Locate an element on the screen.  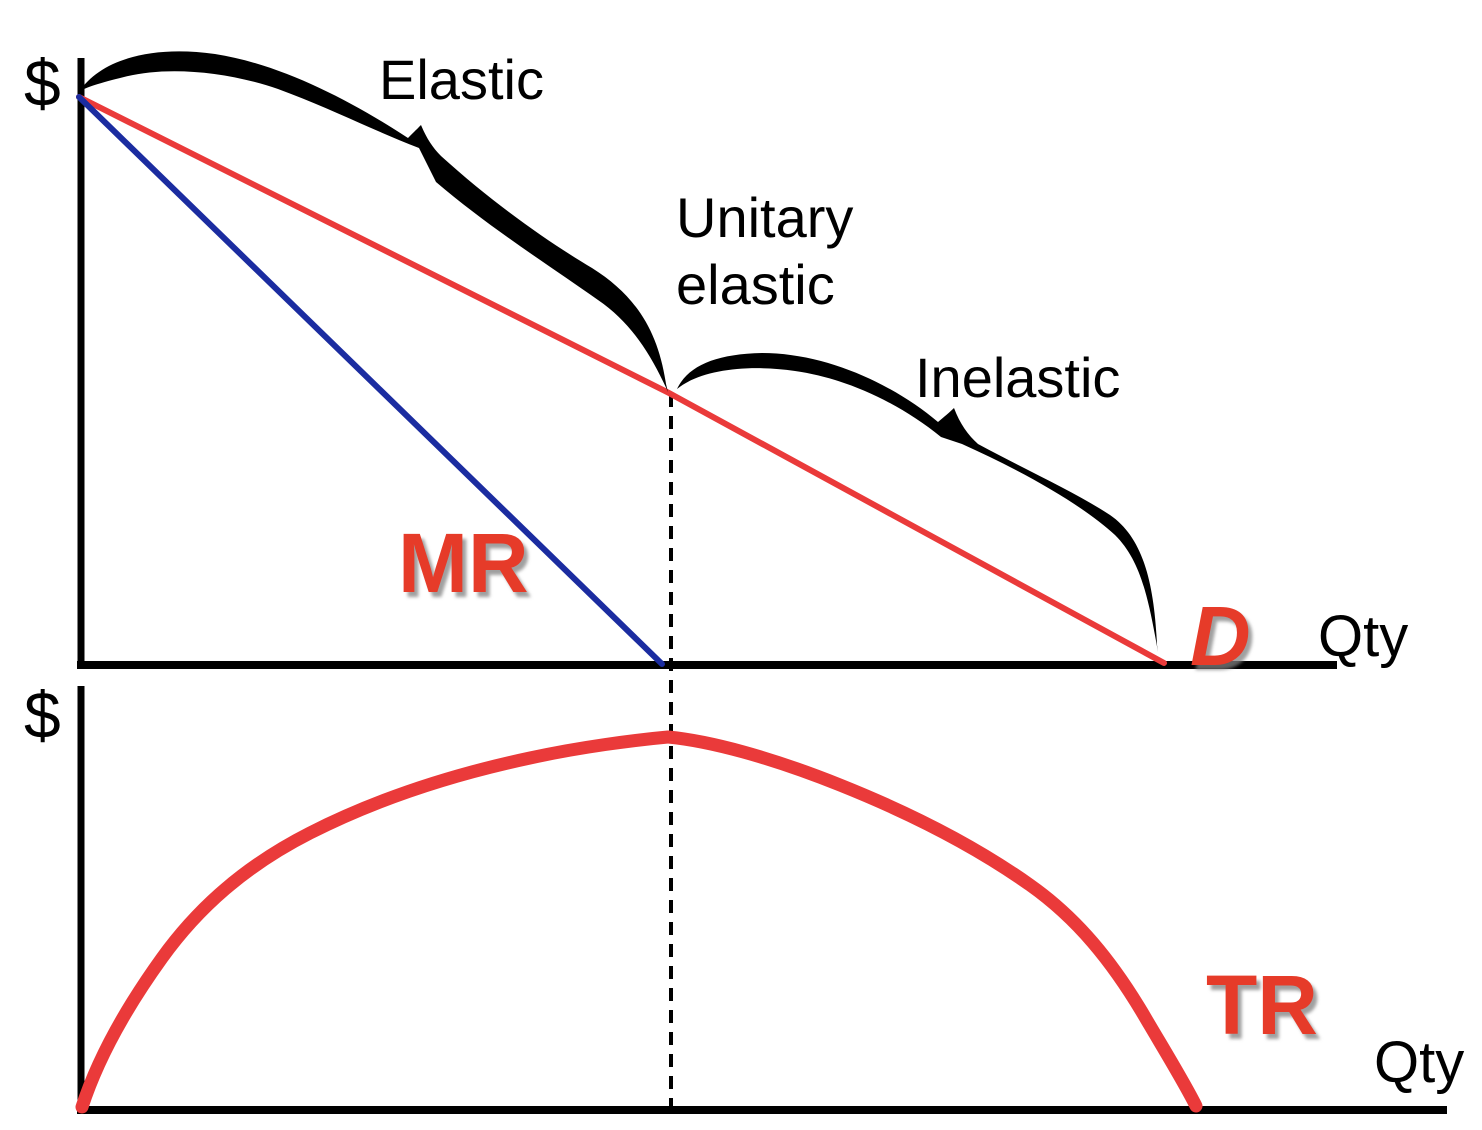
tr-curve-label: TR is located at coordinates (1262, 1005).